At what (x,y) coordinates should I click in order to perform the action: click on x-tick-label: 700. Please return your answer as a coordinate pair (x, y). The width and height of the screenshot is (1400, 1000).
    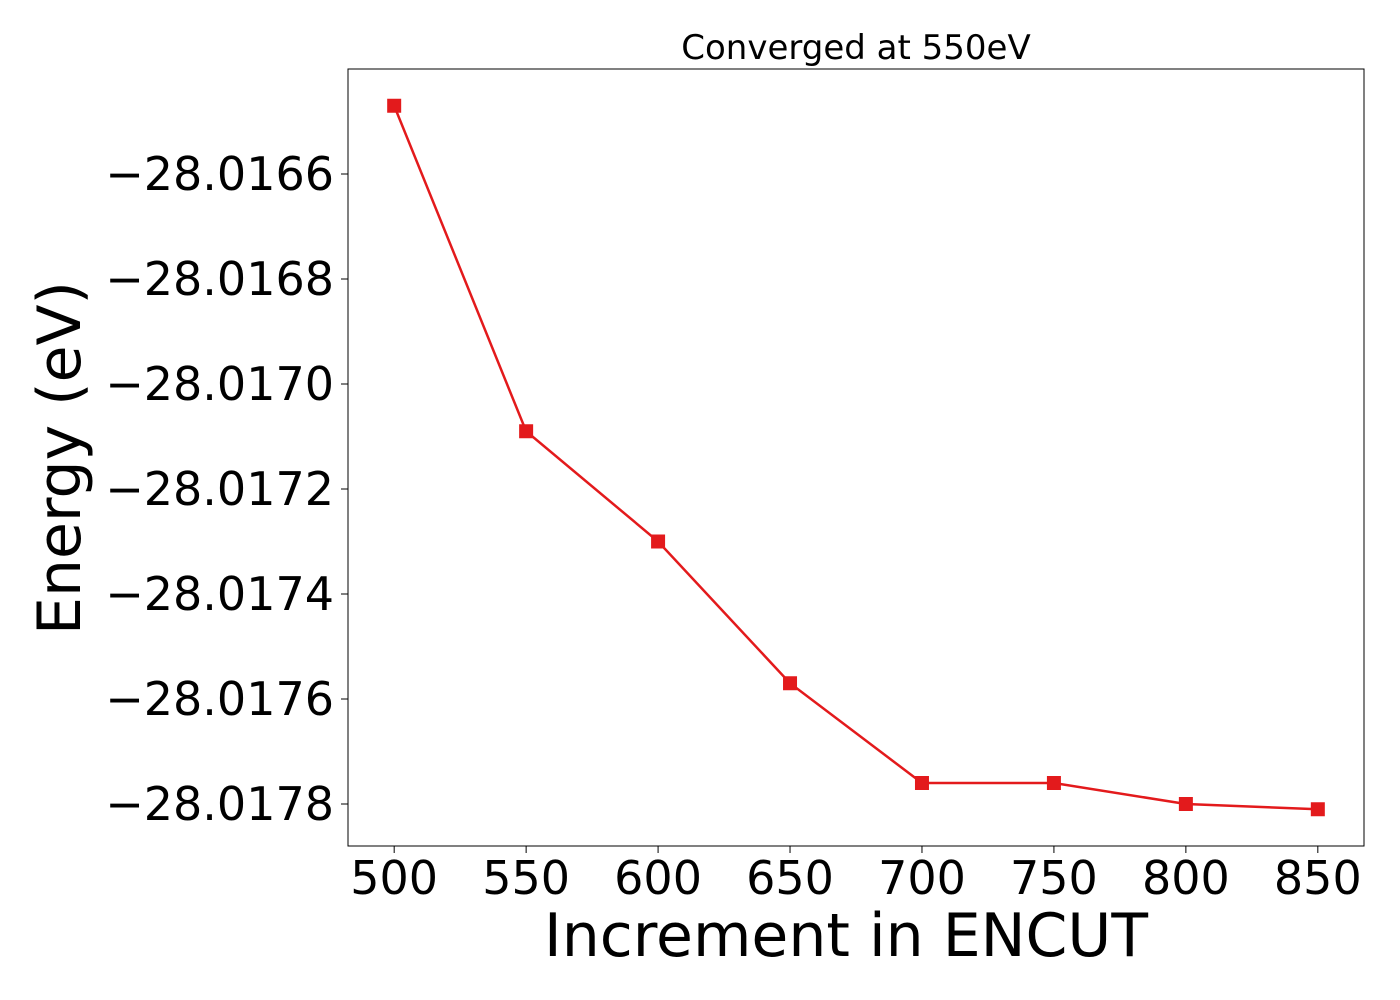
    Looking at the image, I should click on (922, 878).